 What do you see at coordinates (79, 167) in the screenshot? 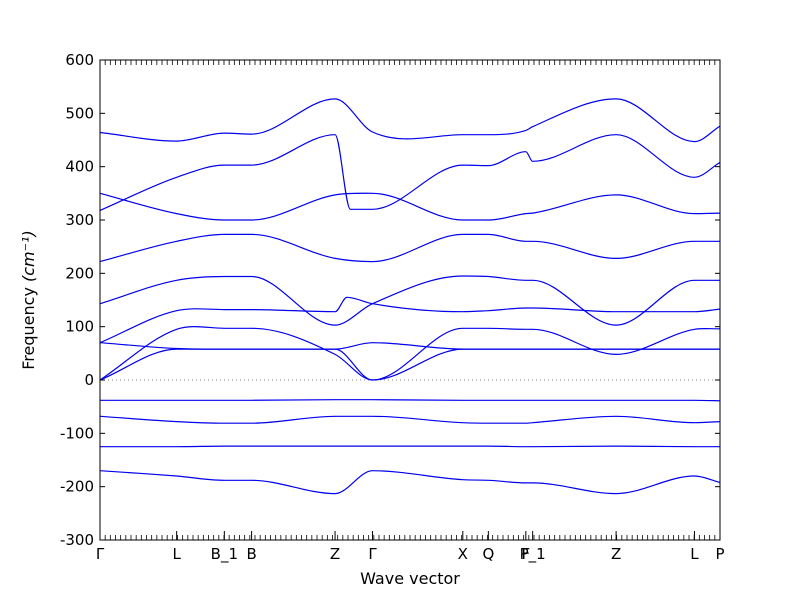
I see `y-tick-label: 400` at bounding box center [79, 167].